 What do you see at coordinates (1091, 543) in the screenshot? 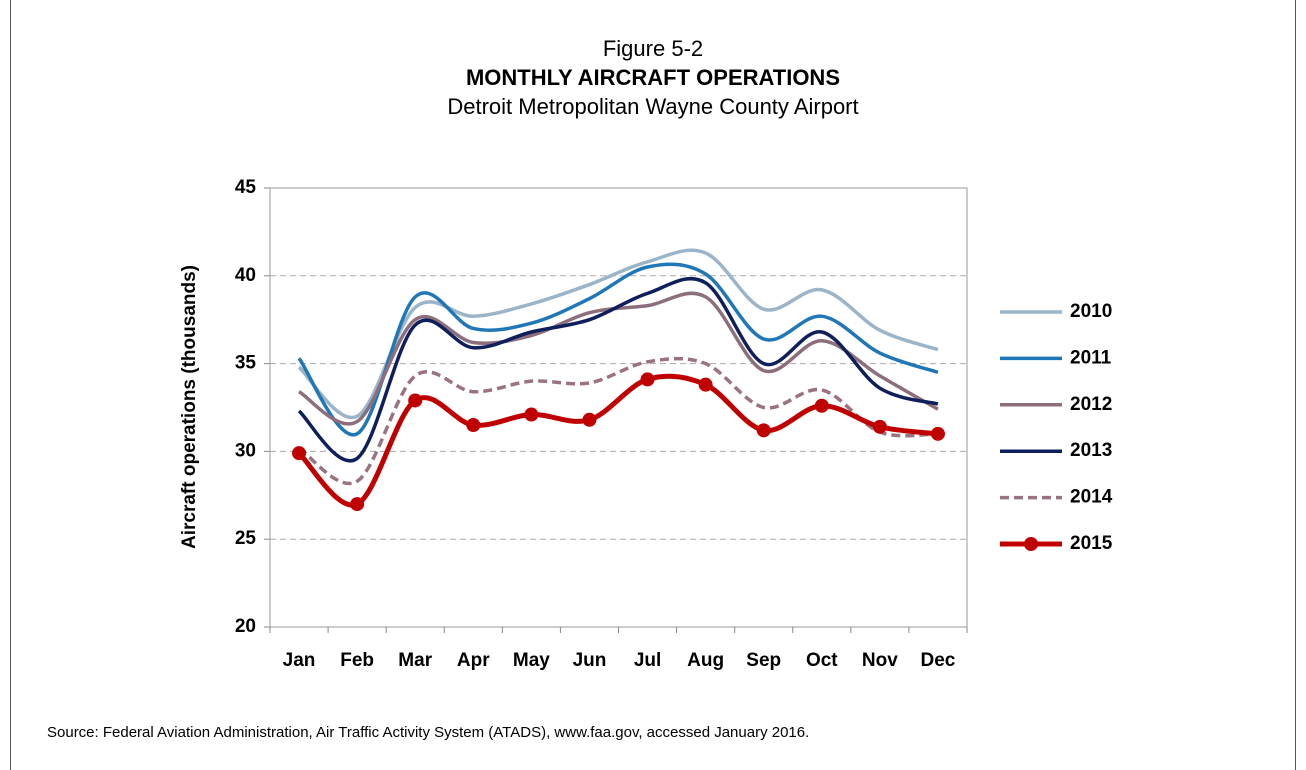
I see `legend-label: 2015` at bounding box center [1091, 543].